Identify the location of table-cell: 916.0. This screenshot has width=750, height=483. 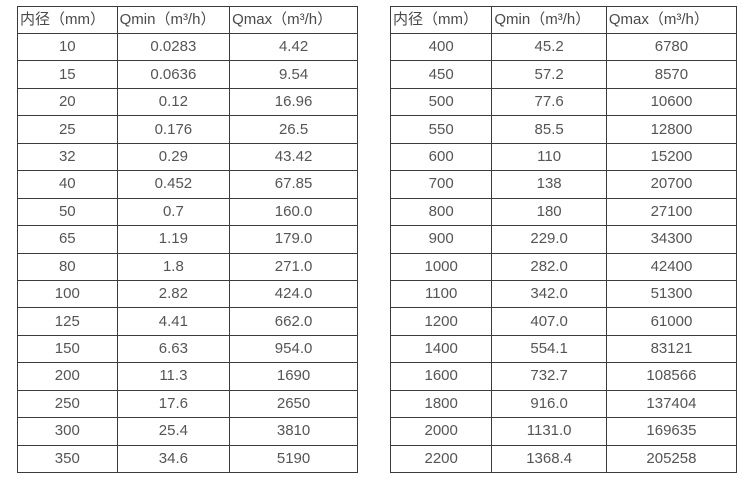
(549, 404).